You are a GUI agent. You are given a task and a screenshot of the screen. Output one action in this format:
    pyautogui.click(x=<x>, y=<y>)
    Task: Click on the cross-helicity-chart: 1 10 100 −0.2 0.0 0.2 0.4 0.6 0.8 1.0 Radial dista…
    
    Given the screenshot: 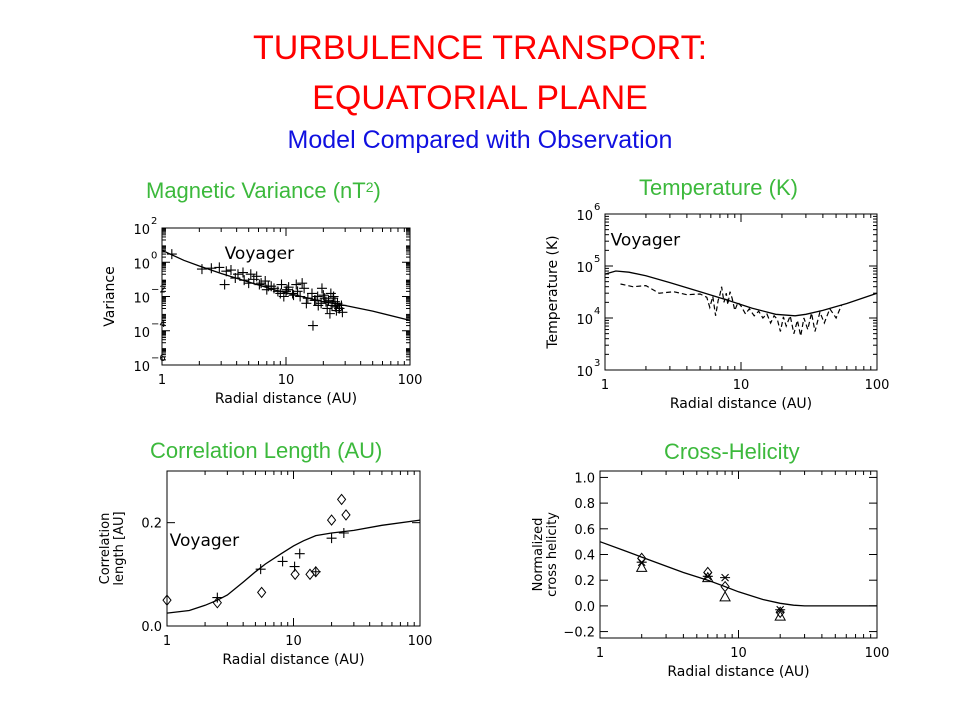 What is the action you would take?
    pyautogui.click(x=710, y=575)
    